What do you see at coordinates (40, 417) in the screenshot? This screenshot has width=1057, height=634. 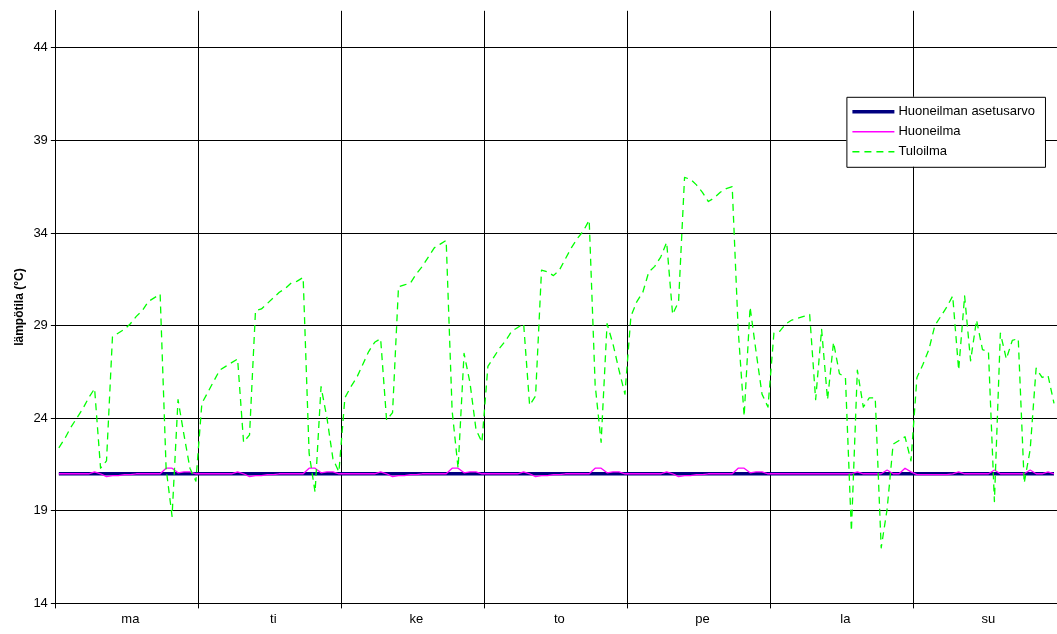 I see `y-tick-label: 24` at bounding box center [40, 417].